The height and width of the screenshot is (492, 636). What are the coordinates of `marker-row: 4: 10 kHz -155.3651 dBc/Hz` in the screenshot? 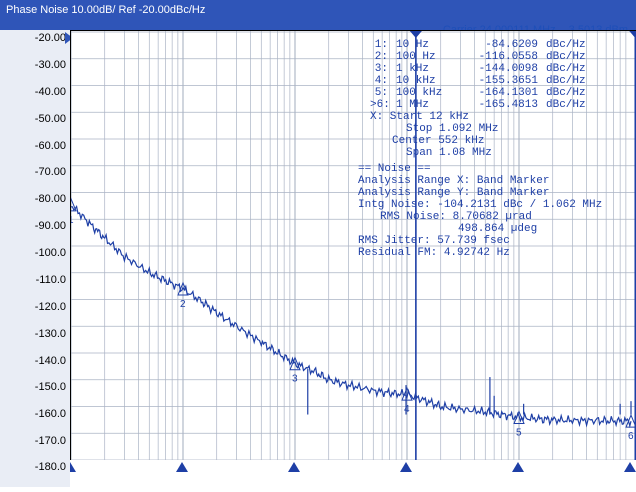 It's located at (488, 81).